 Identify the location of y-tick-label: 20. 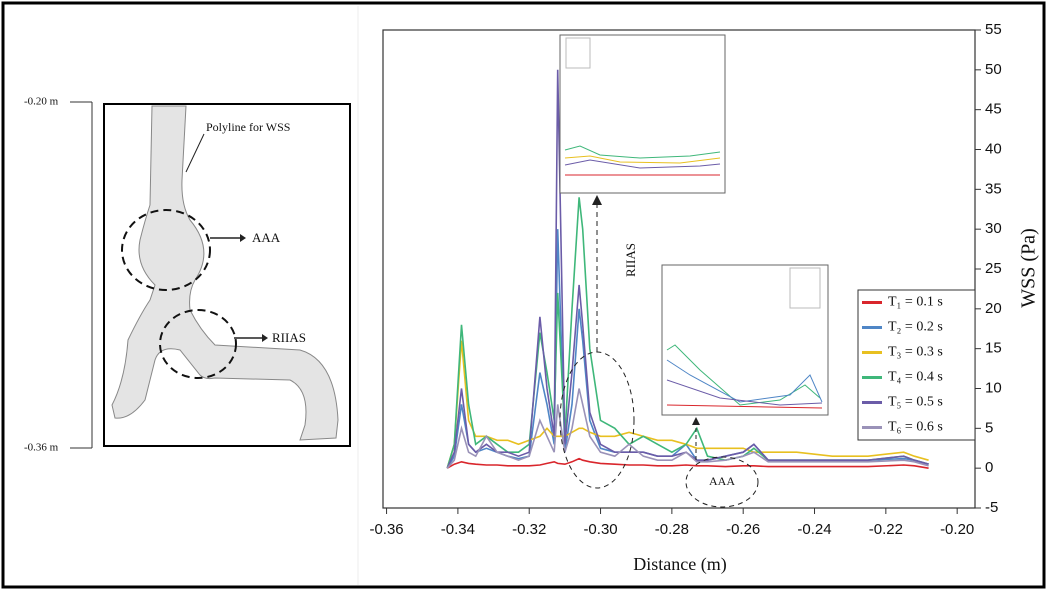
(993, 308).